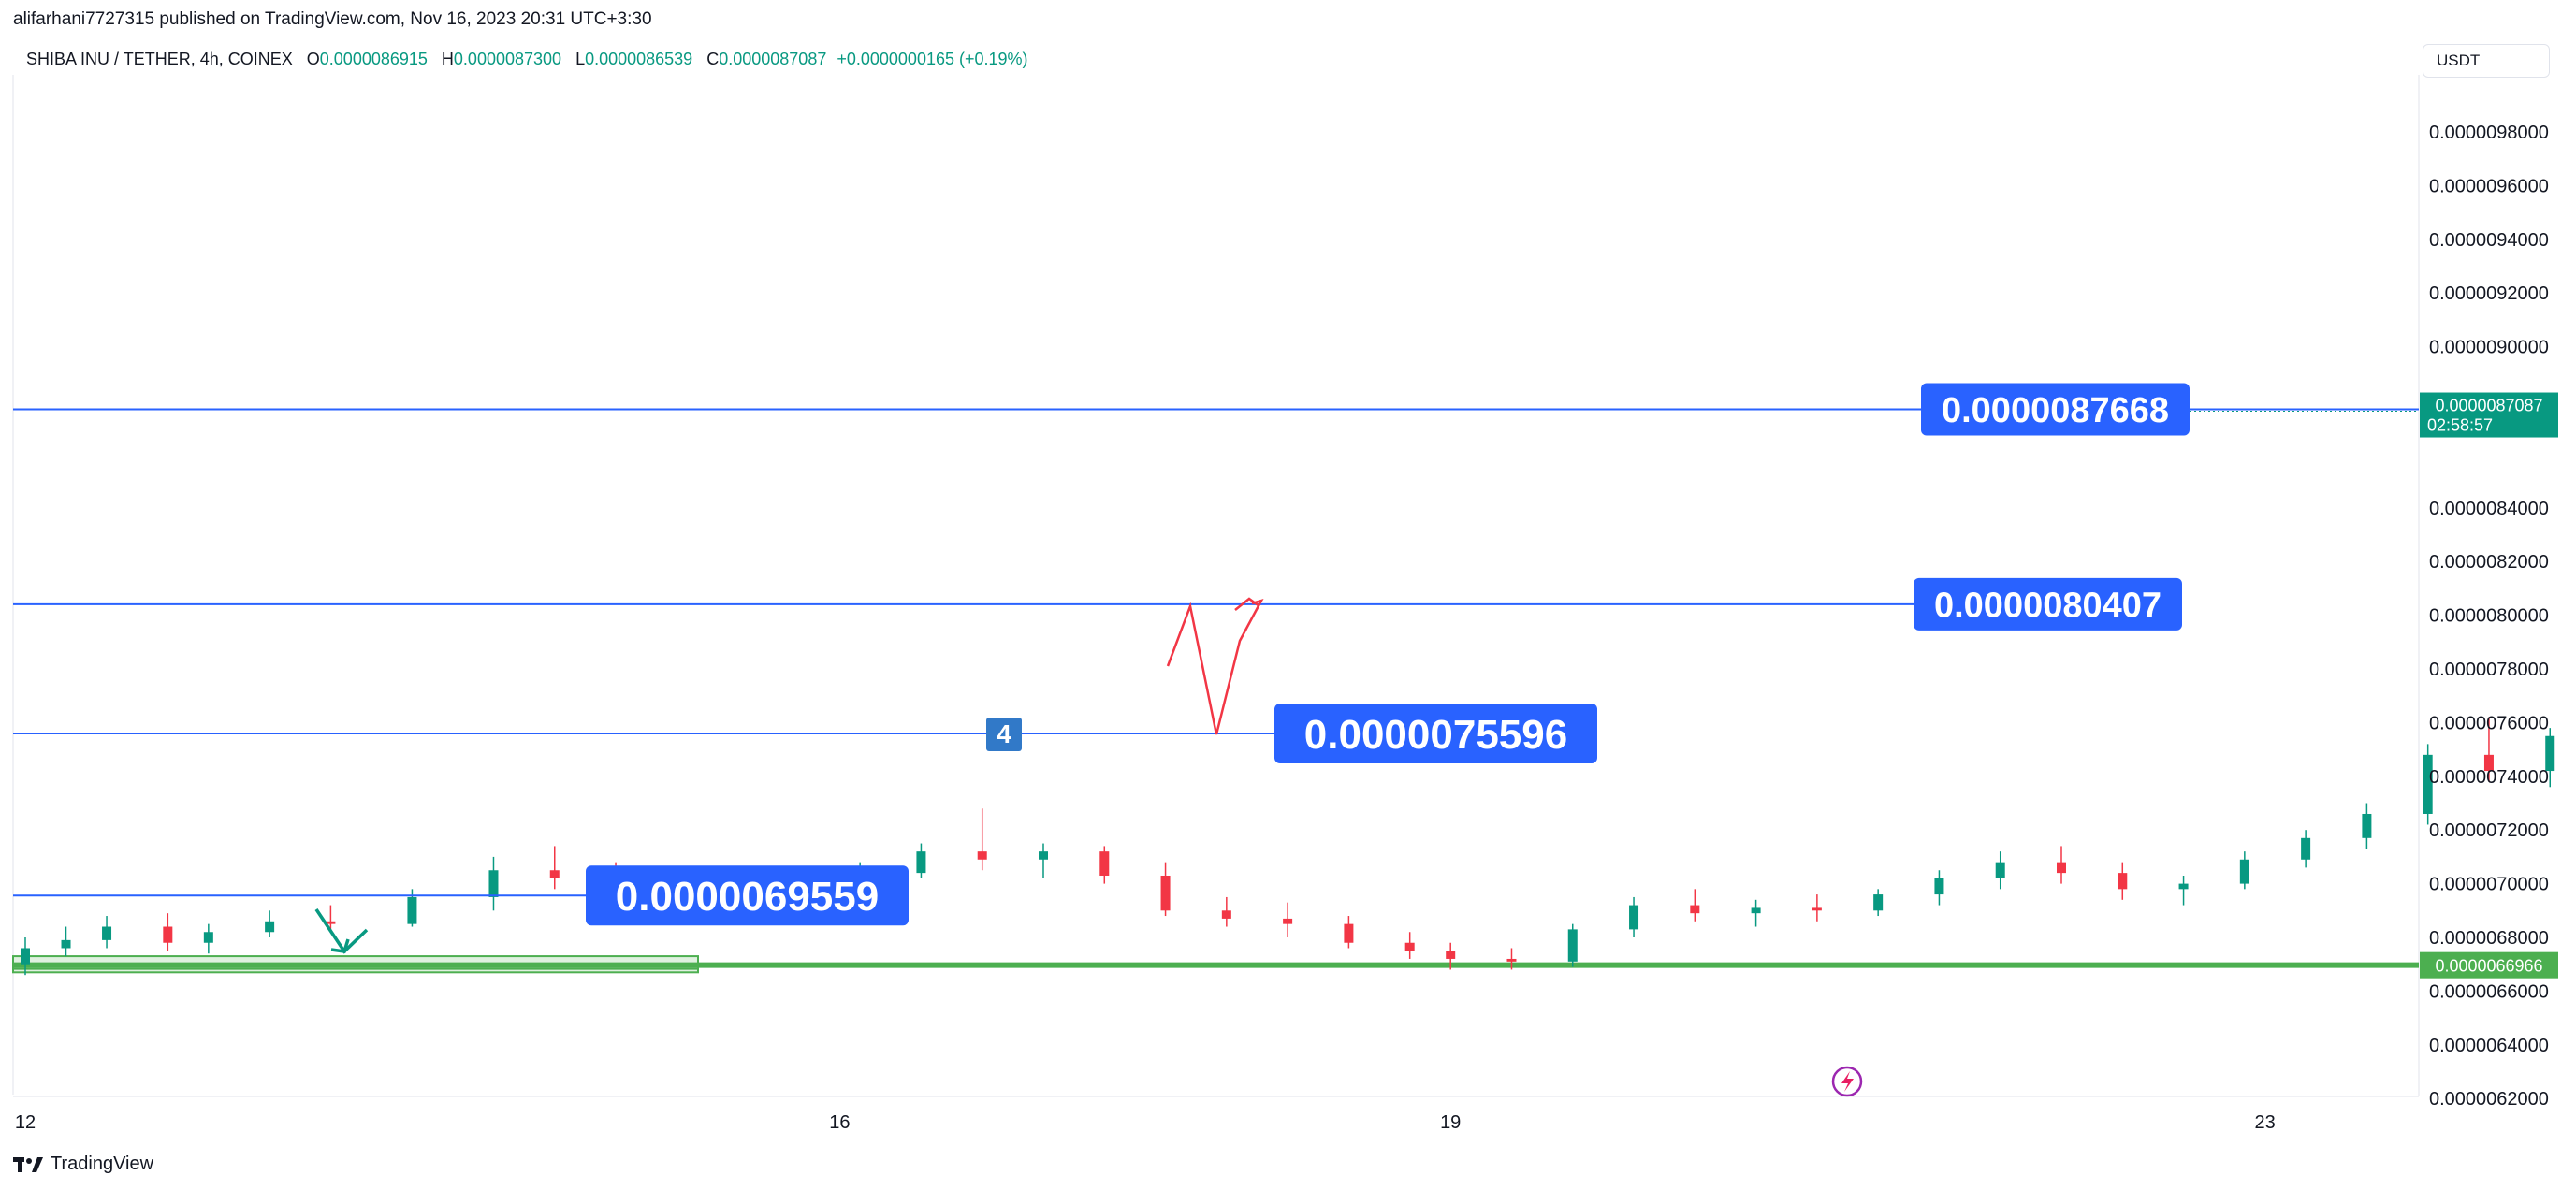  Describe the element at coordinates (1435, 735) in the screenshot. I see `level-callout-text: 0.0000075596` at that location.